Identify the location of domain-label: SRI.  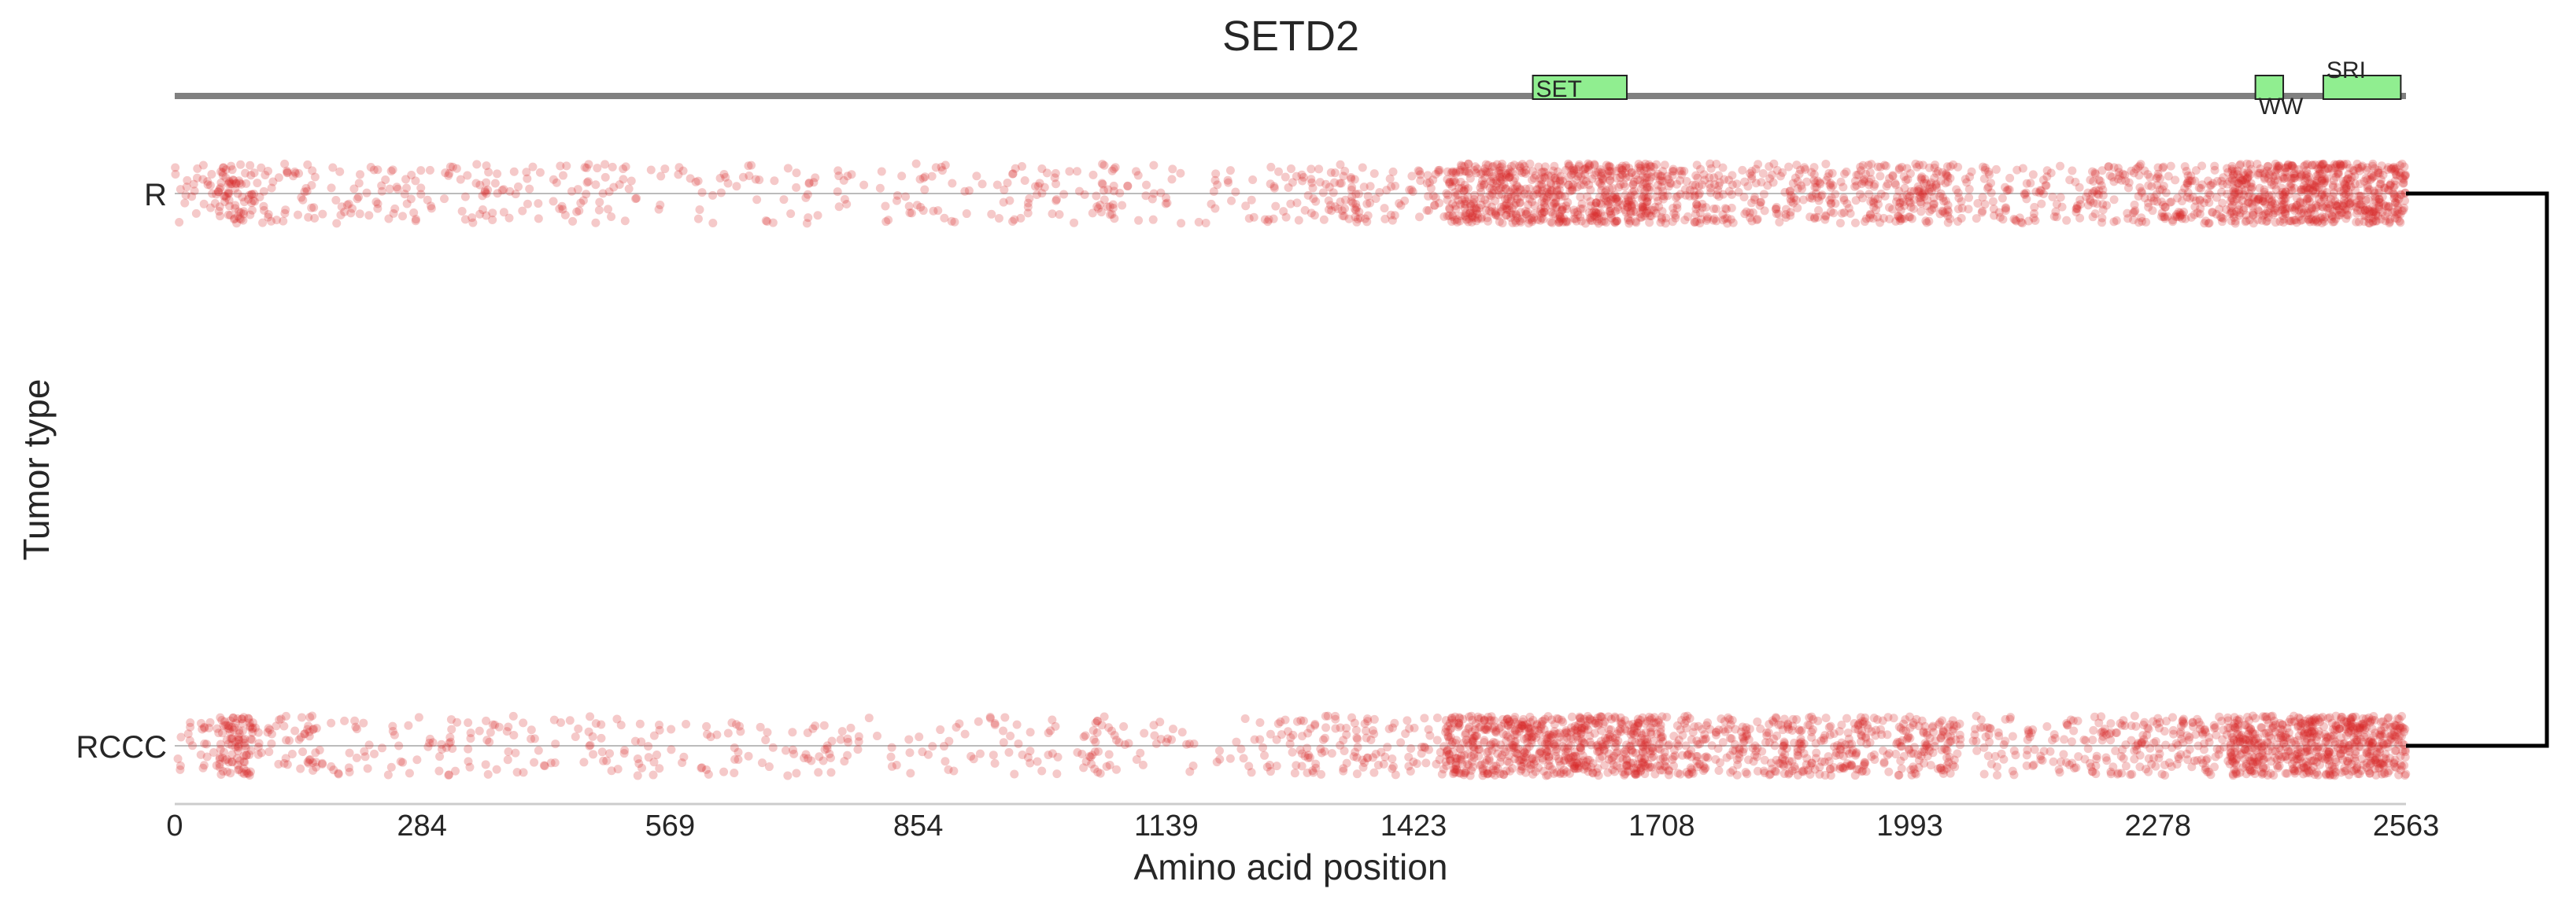
(2346, 70).